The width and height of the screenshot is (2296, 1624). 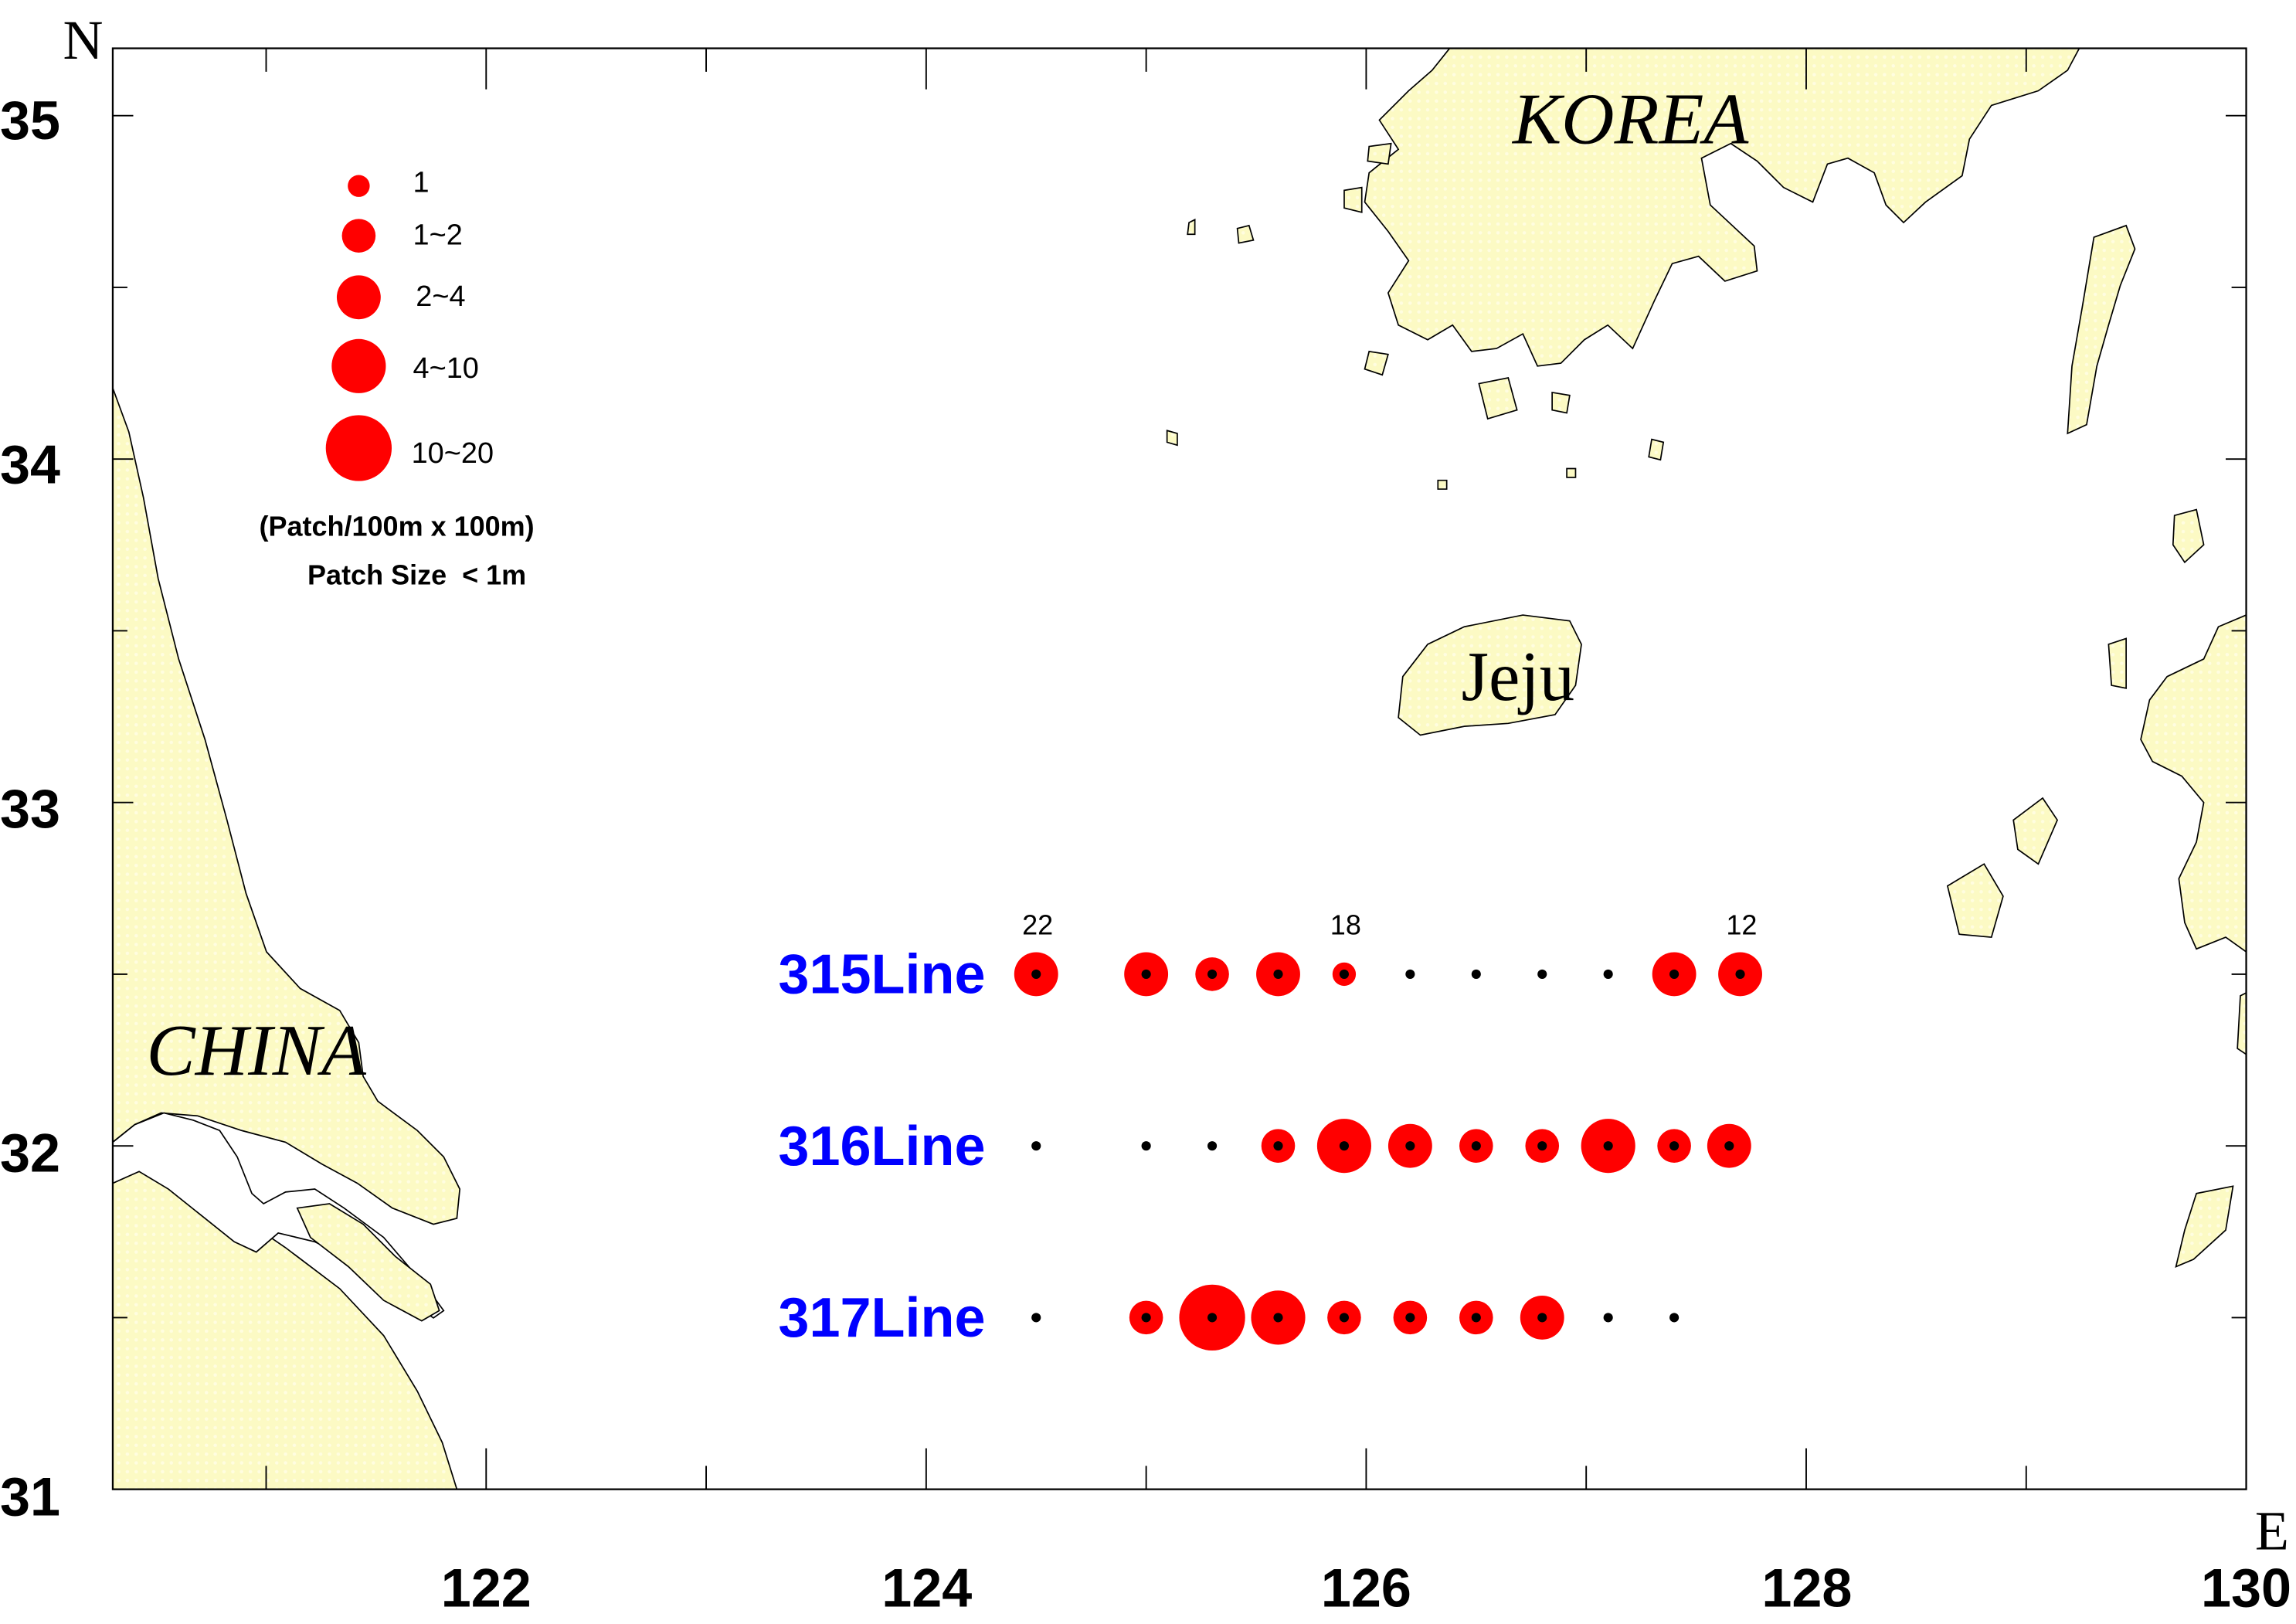 I want to click on line-label: 316Line, so click(x=881, y=1146).